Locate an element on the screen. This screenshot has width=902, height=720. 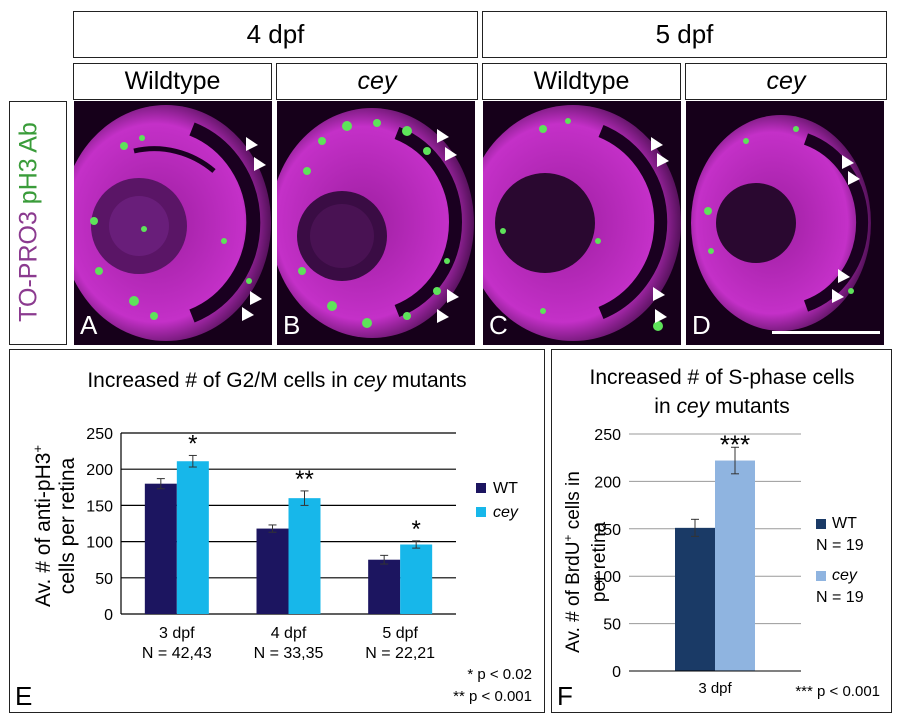
chart-f-ylabel-sup: + is located at coordinates (568, 538).